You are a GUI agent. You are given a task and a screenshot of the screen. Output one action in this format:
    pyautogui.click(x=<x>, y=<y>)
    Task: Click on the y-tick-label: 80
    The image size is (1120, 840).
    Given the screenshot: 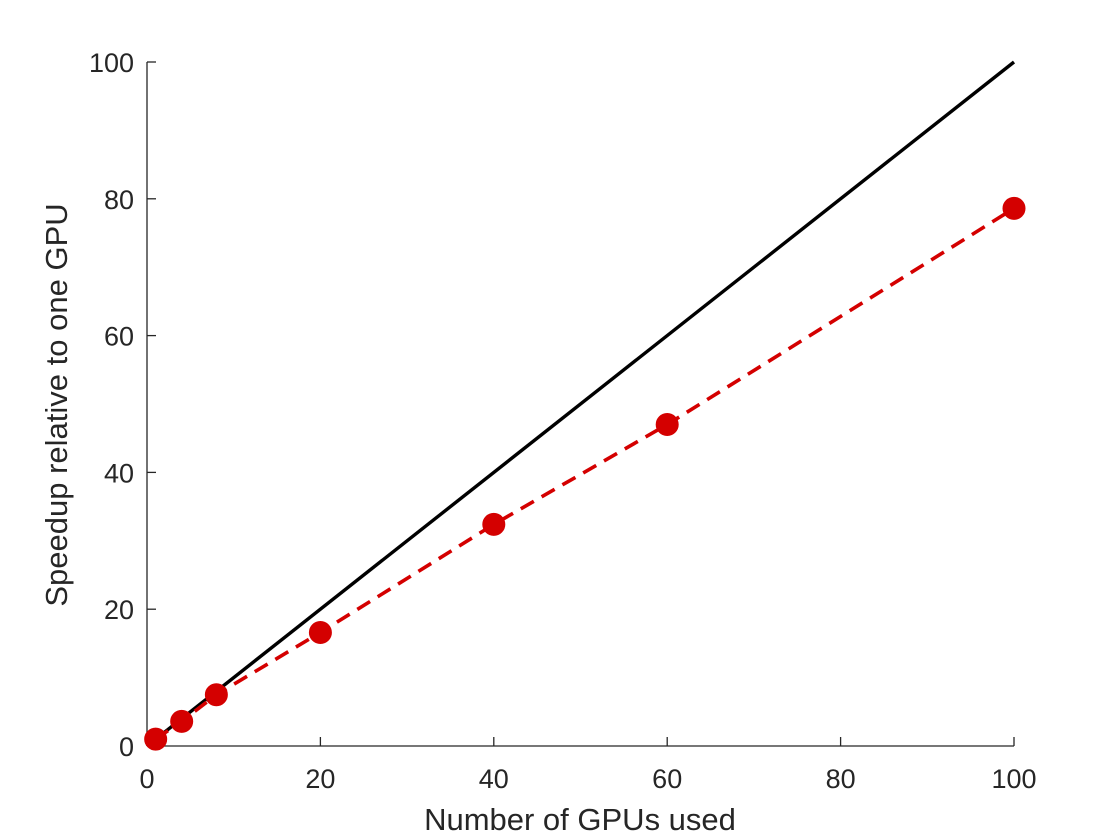 What is the action you would take?
    pyautogui.click(x=119, y=200)
    